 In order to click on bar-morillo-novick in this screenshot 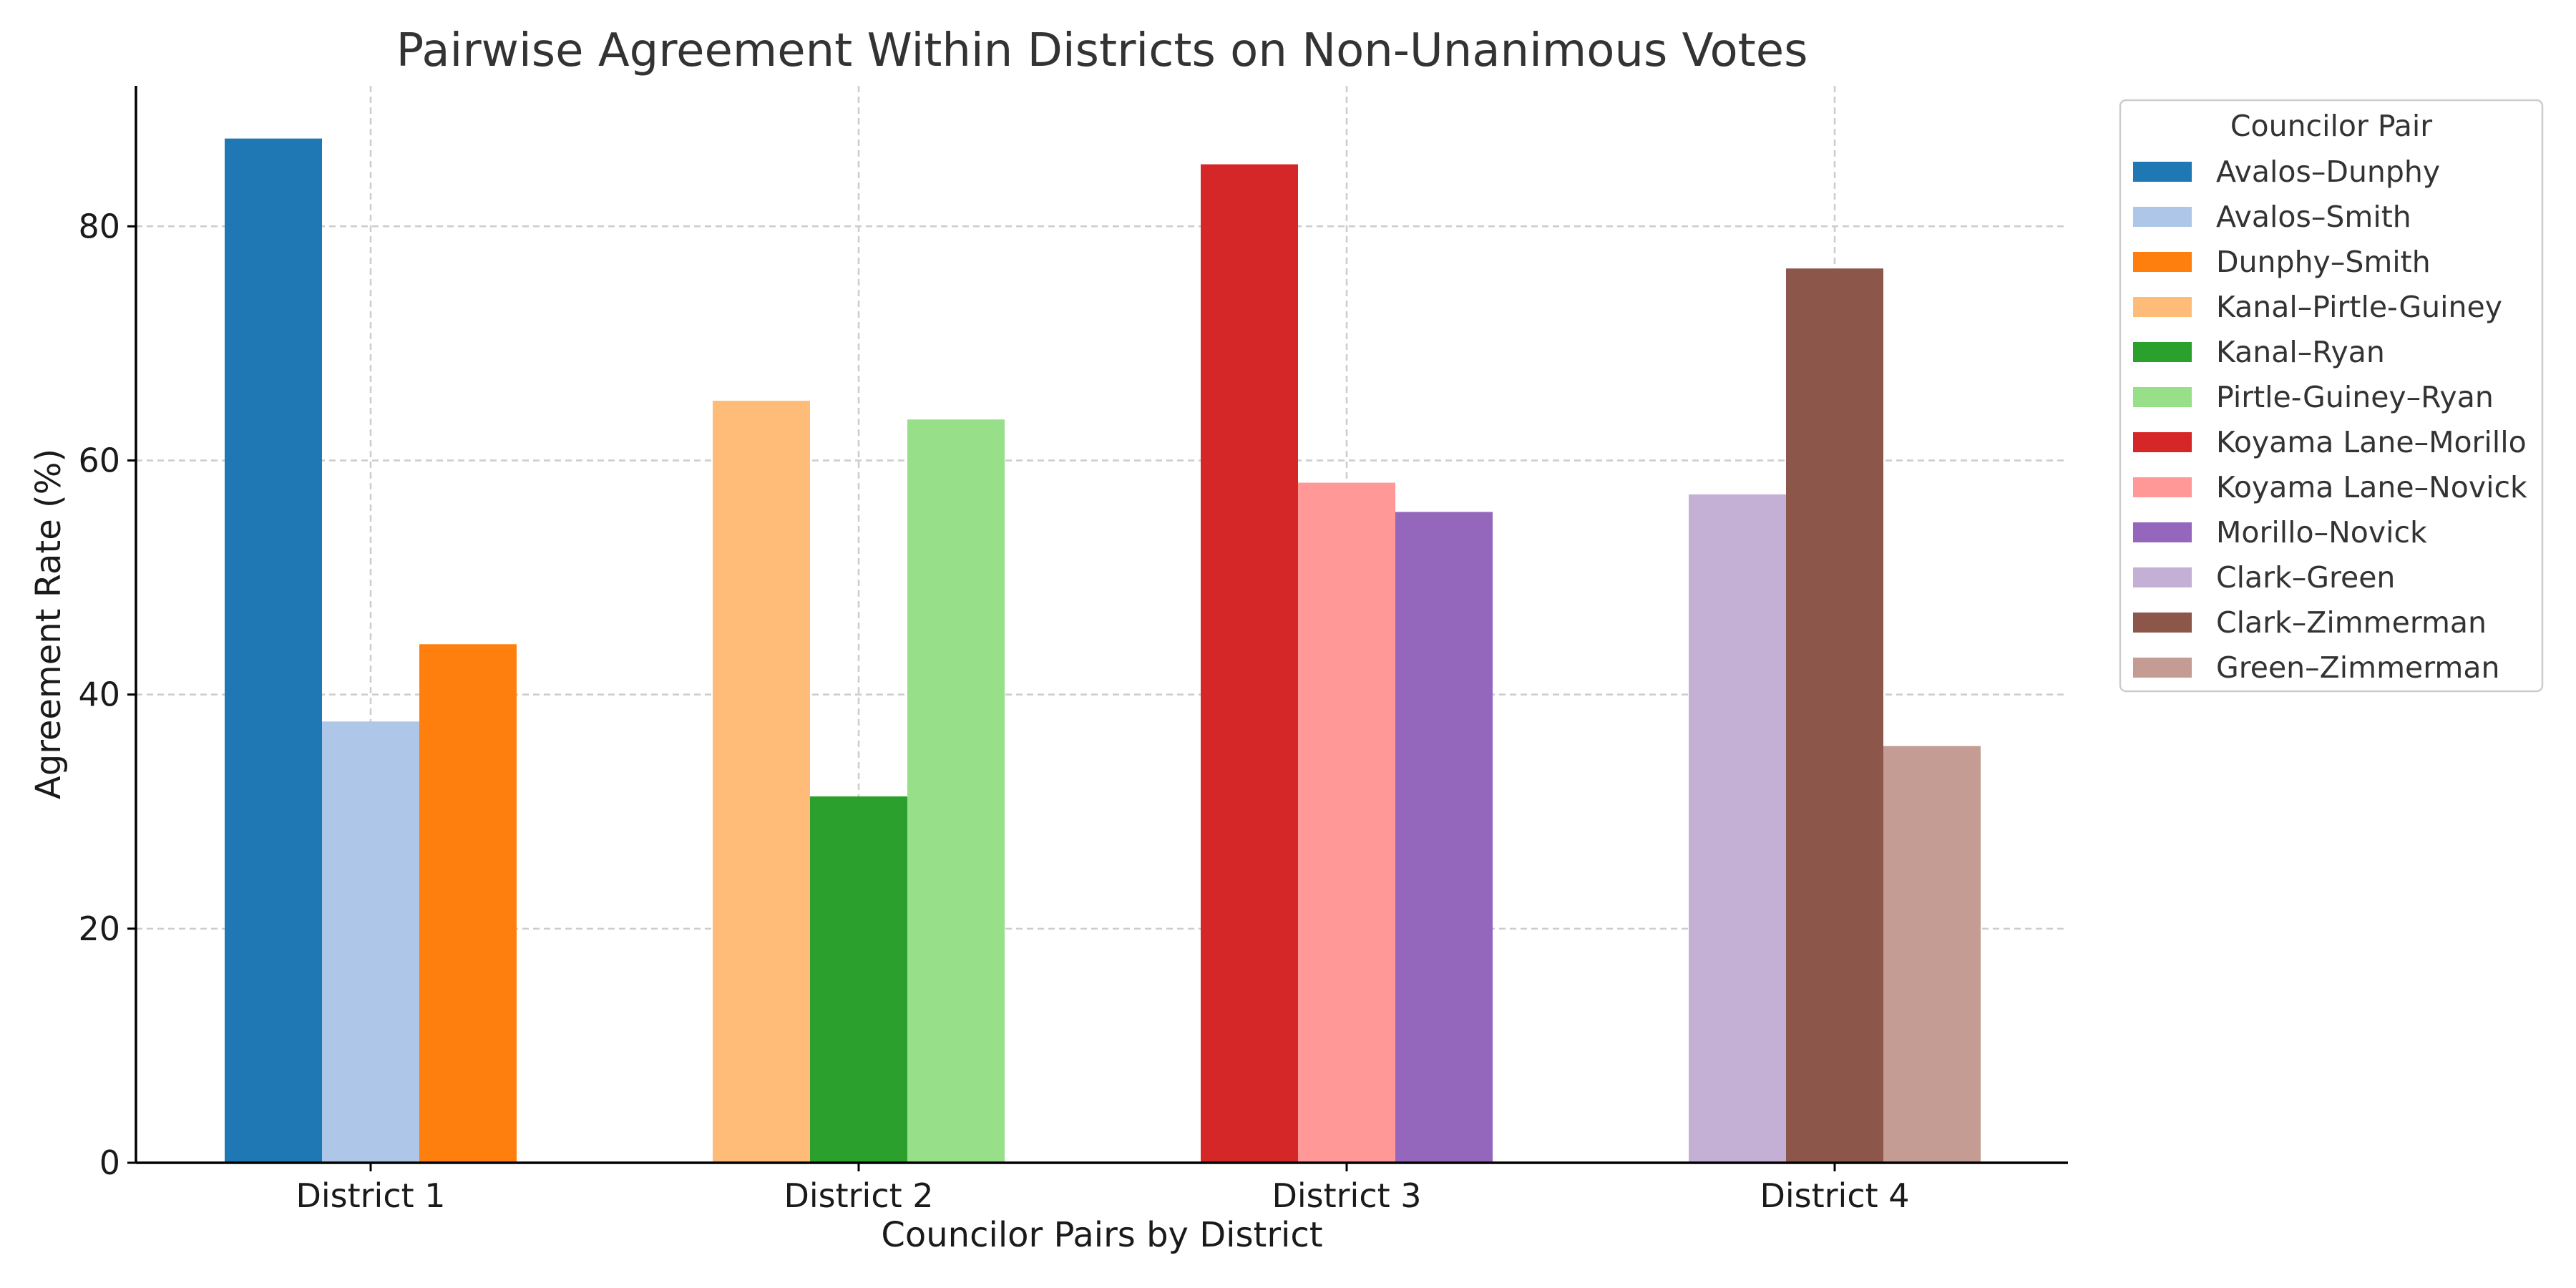, I will do `click(1444, 837)`.